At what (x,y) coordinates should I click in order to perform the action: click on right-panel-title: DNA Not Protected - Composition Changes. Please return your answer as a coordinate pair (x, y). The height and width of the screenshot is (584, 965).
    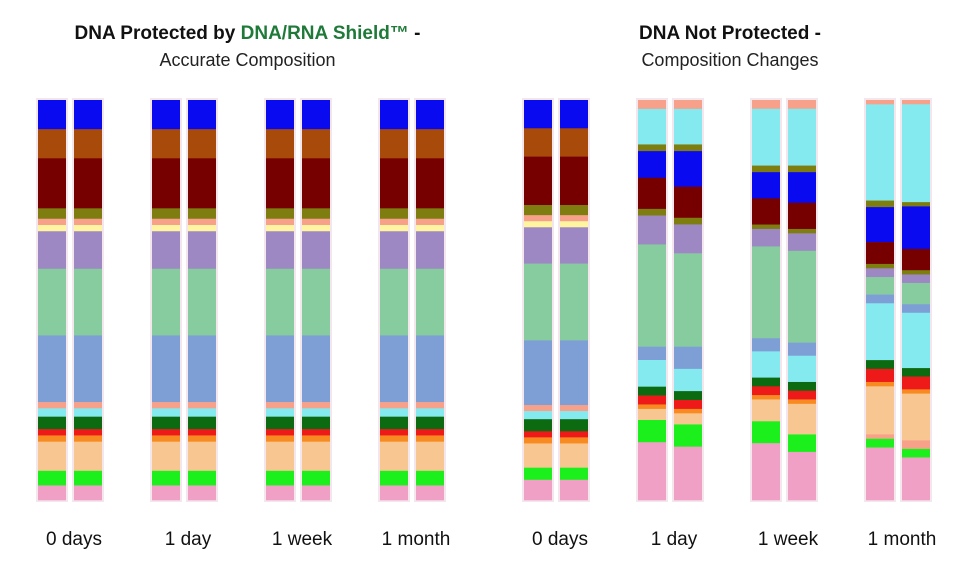
    Looking at the image, I should click on (730, 47).